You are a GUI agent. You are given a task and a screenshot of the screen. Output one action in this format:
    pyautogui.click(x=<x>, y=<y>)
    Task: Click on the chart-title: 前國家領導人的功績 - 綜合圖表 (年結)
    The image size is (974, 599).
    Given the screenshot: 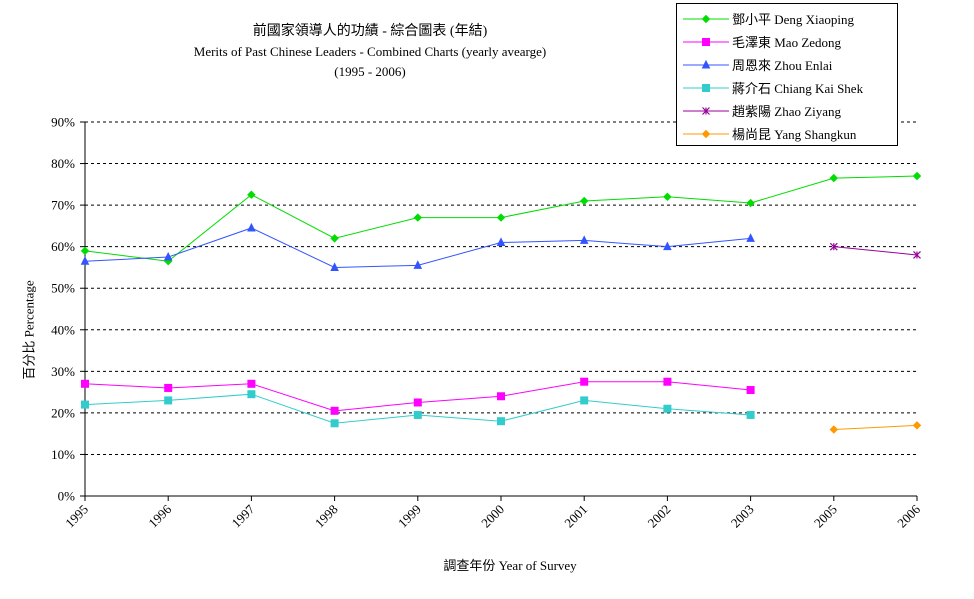 What is the action you would take?
    pyautogui.click(x=370, y=31)
    